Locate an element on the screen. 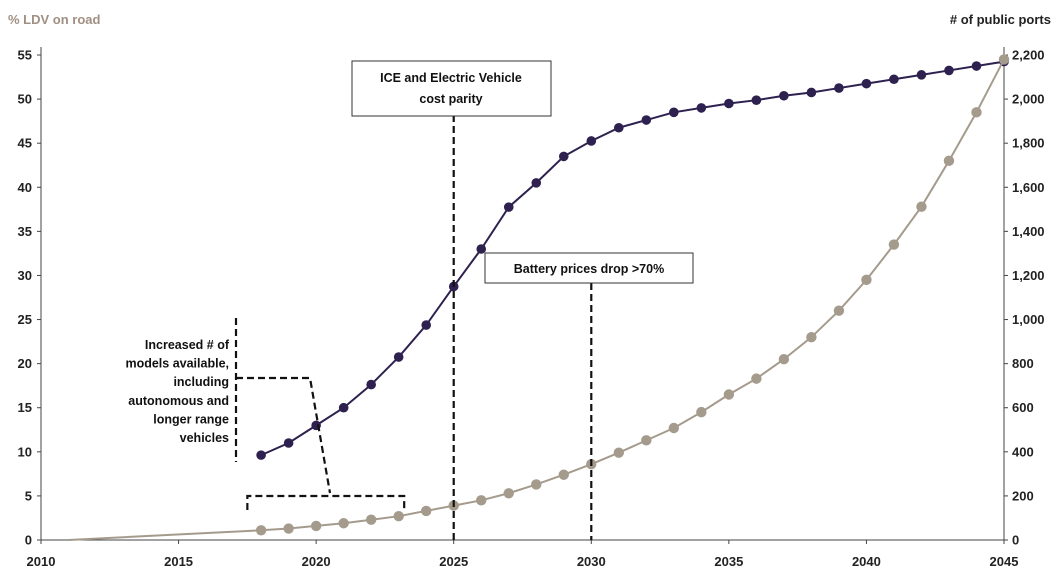 This screenshot has width=1059, height=573. right-tick-label: 1,800 is located at coordinates (1028, 143).